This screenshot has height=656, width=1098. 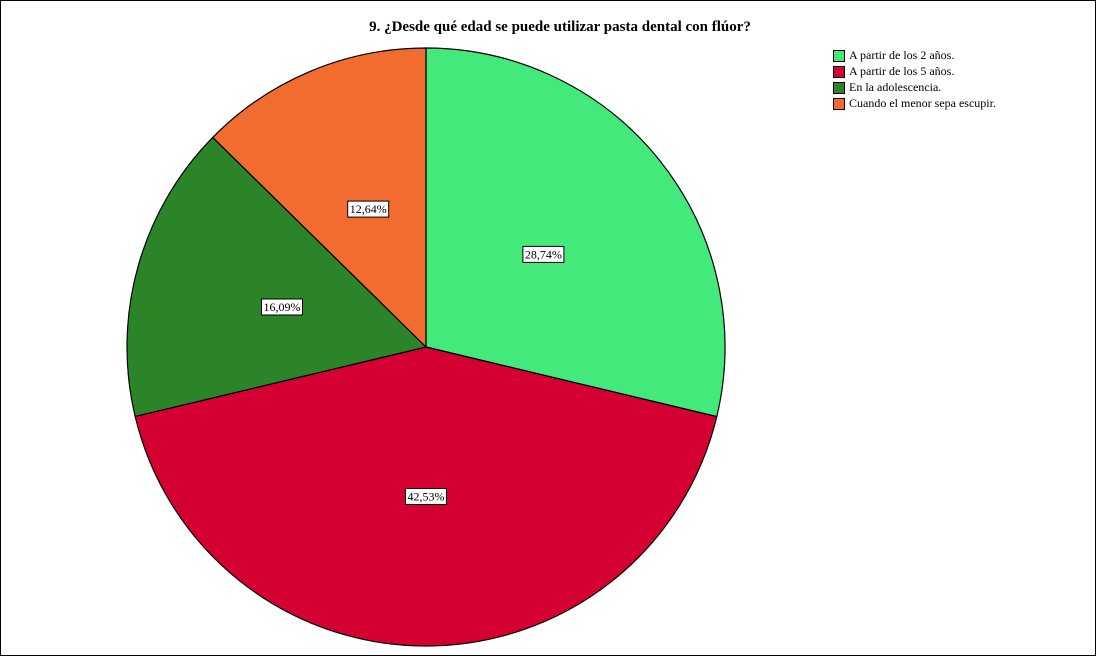 I want to click on slice-value-label: 42,53%, so click(x=426, y=496).